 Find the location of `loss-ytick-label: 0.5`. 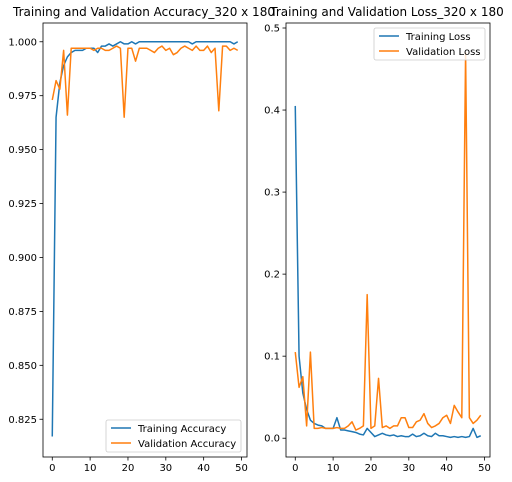

loss-ytick-label: 0.5 is located at coordinates (272, 29).